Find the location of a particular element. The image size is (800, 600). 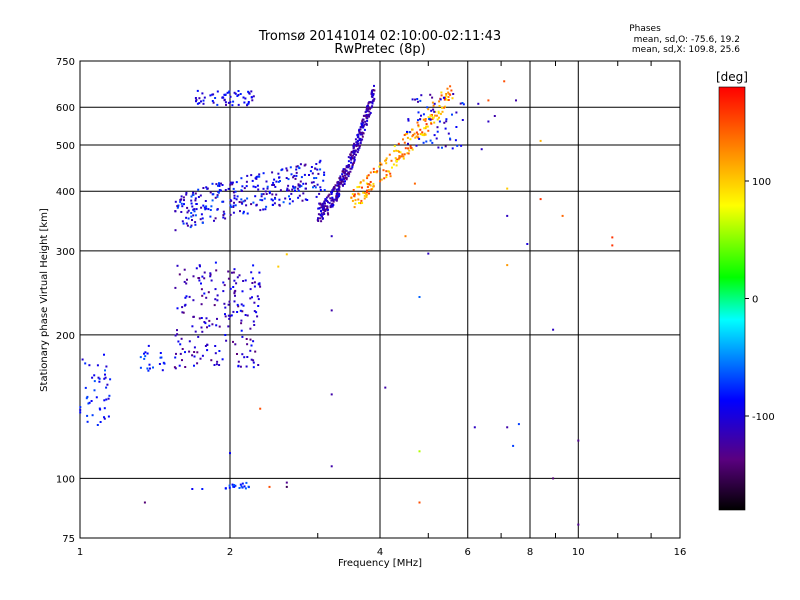

colorbar-tick-label: -100 is located at coordinates (763, 417).